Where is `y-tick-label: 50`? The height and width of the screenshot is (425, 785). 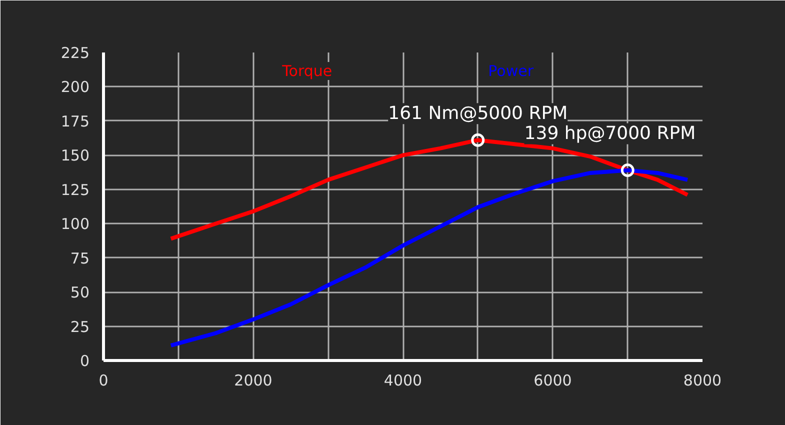 y-tick-label: 50 is located at coordinates (80, 293).